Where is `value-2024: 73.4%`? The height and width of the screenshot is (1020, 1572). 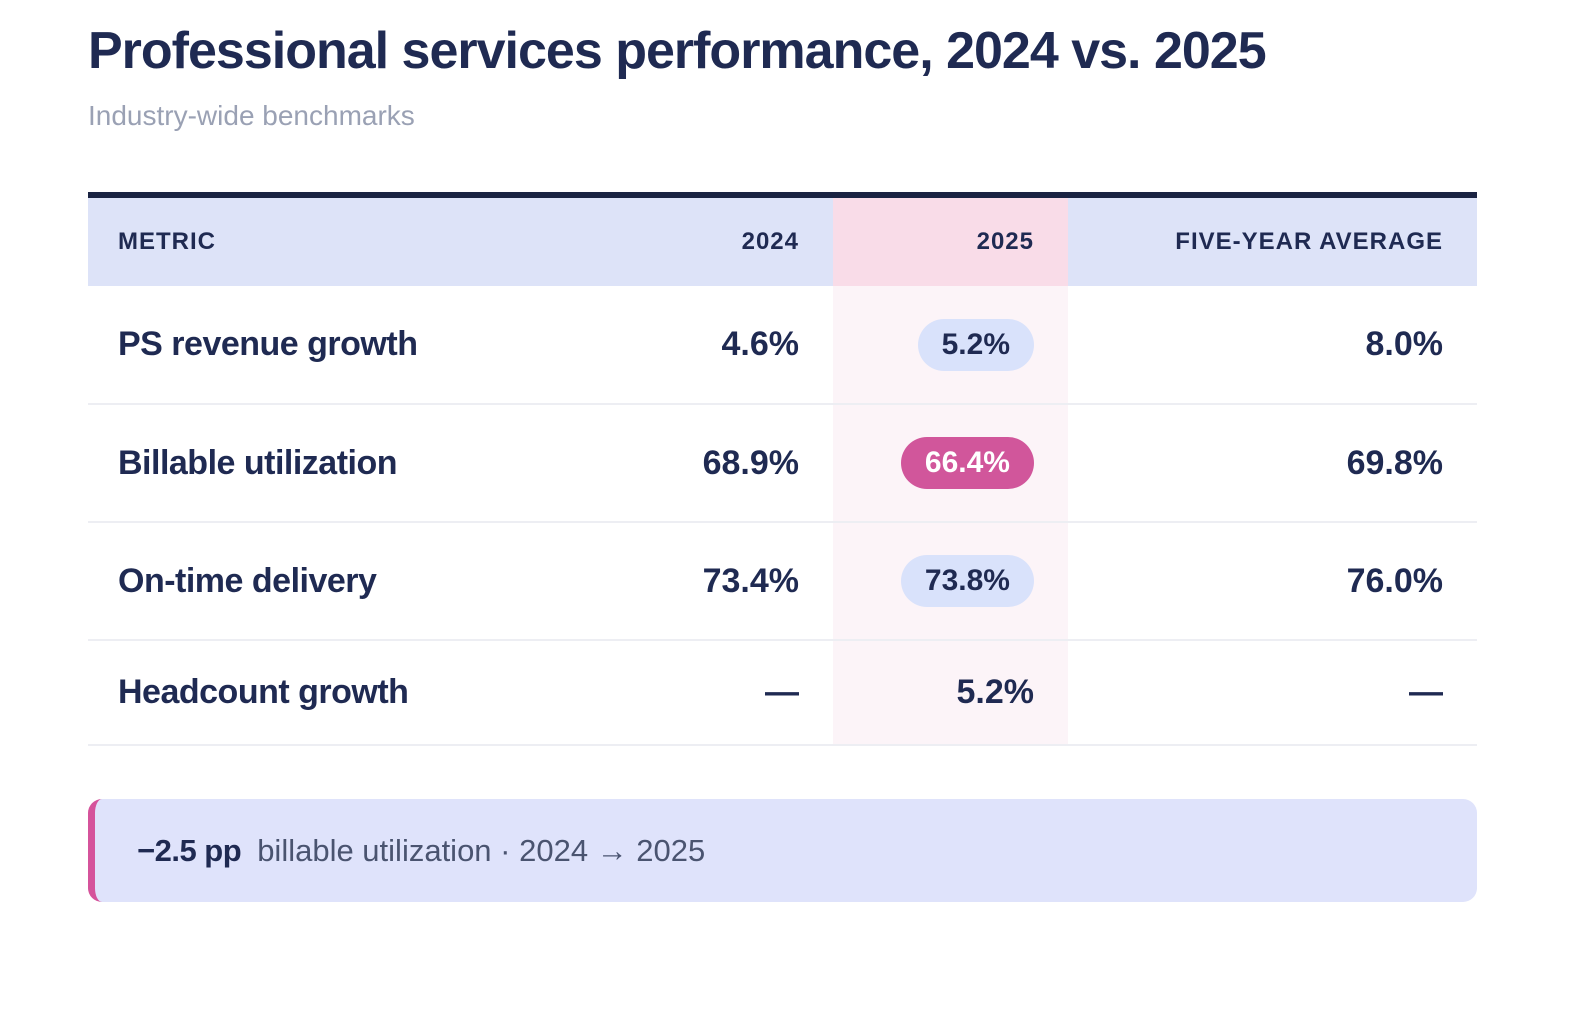 value-2024: 73.4% is located at coordinates (696, 582).